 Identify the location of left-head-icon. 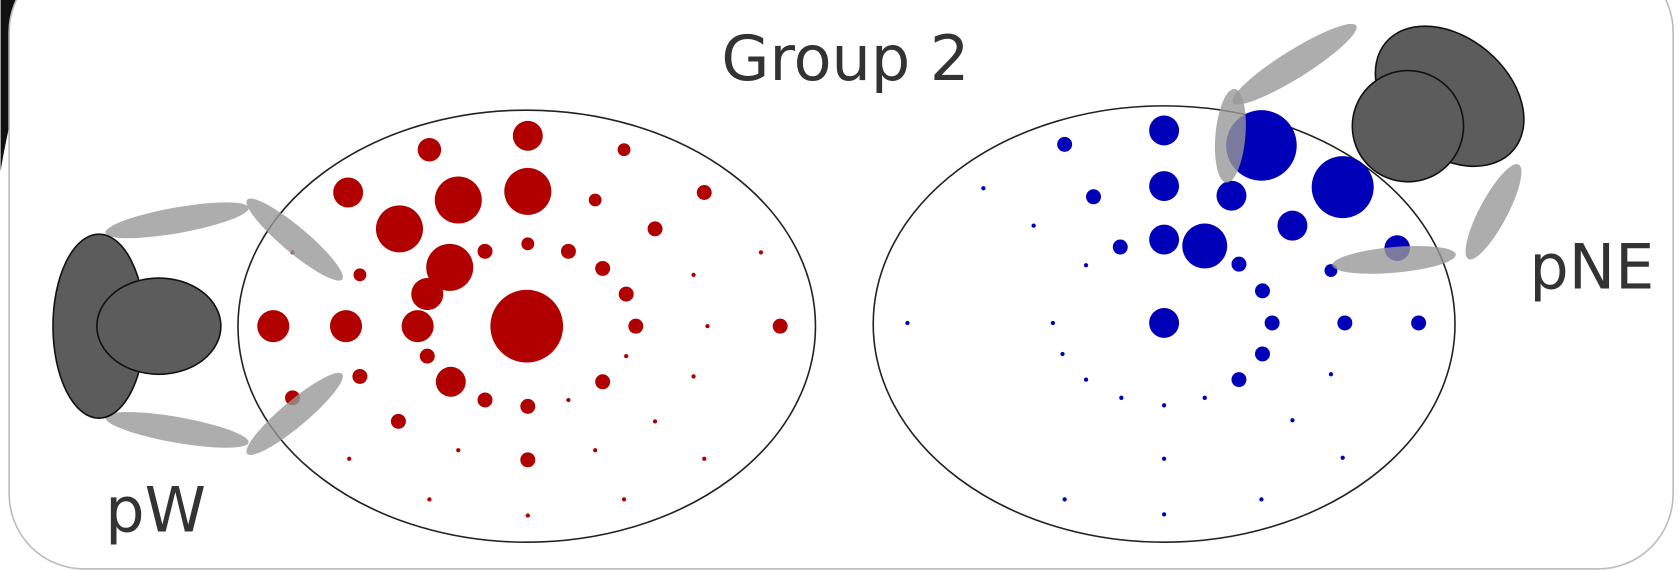
(197, 326).